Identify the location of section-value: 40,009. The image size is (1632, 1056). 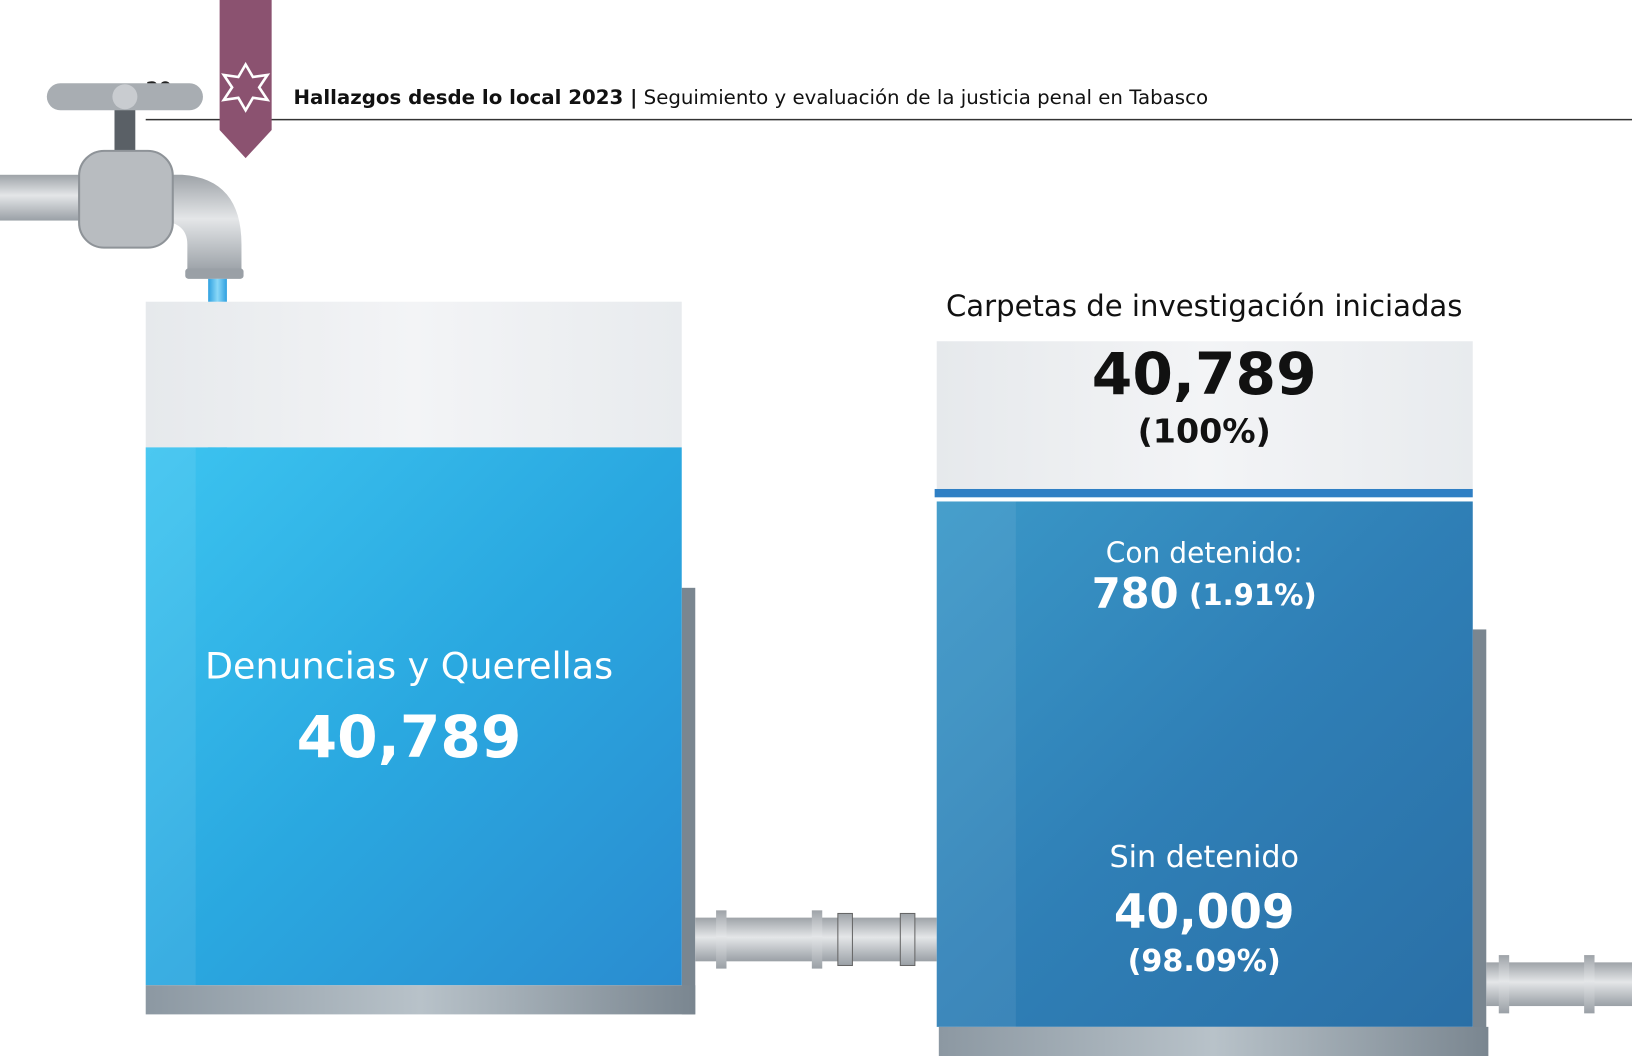
(1204, 913).